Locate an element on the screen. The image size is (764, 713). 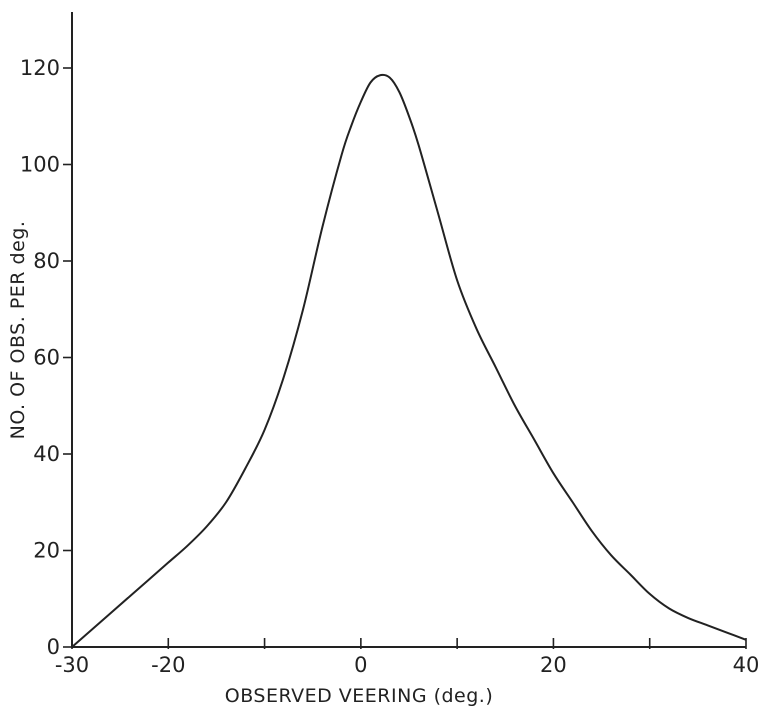
y-tick-label: 120 is located at coordinates (40, 68).